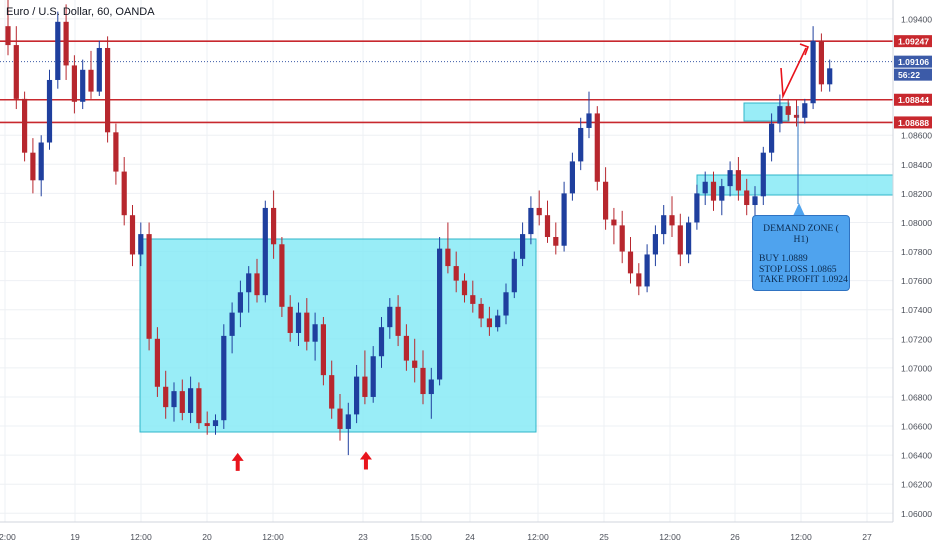  What do you see at coordinates (912, 275) in the screenshot?
I see `price-axis-bg` at bounding box center [912, 275].